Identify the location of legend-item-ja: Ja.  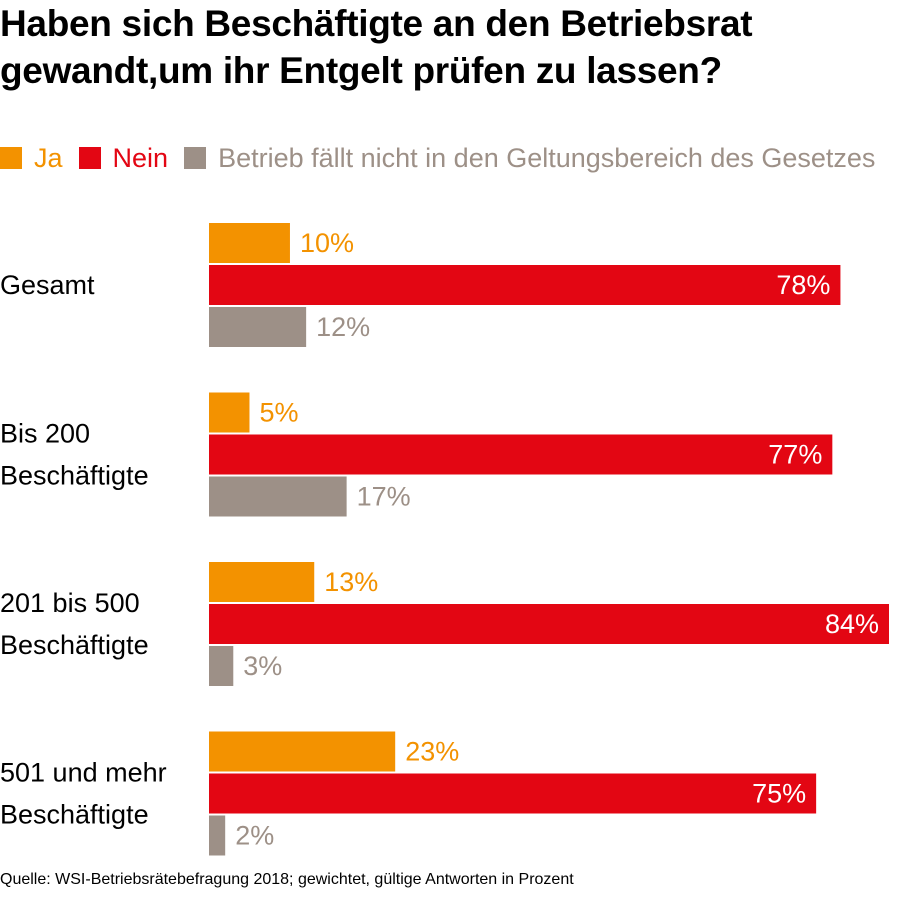
(31, 158).